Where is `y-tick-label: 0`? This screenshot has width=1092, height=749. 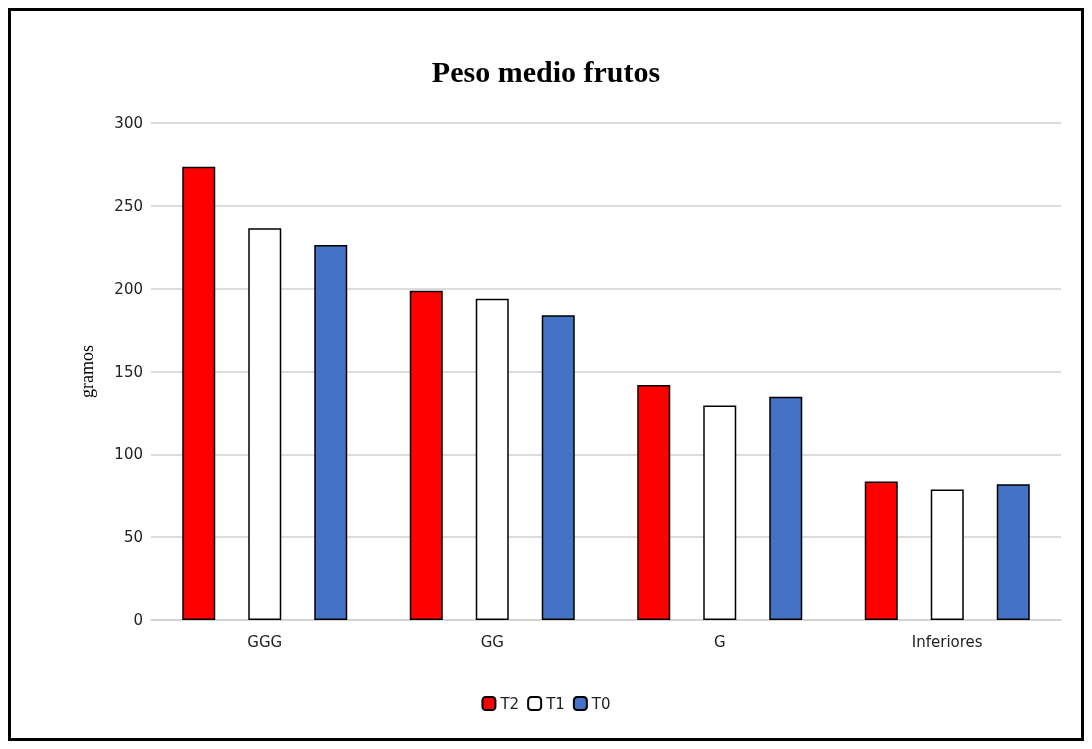 y-tick-label: 0 is located at coordinates (138, 620).